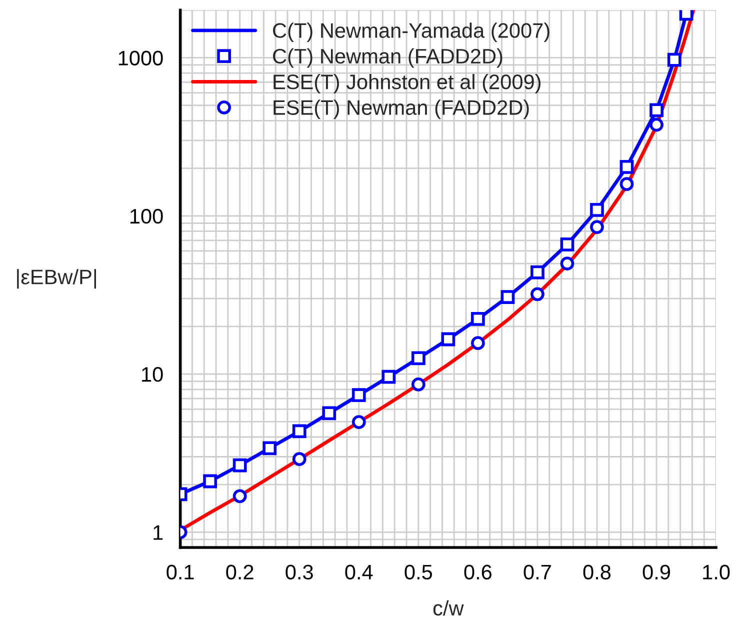 The height and width of the screenshot is (633, 742). I want to click on x-tick-label: 0.2, so click(240, 572).